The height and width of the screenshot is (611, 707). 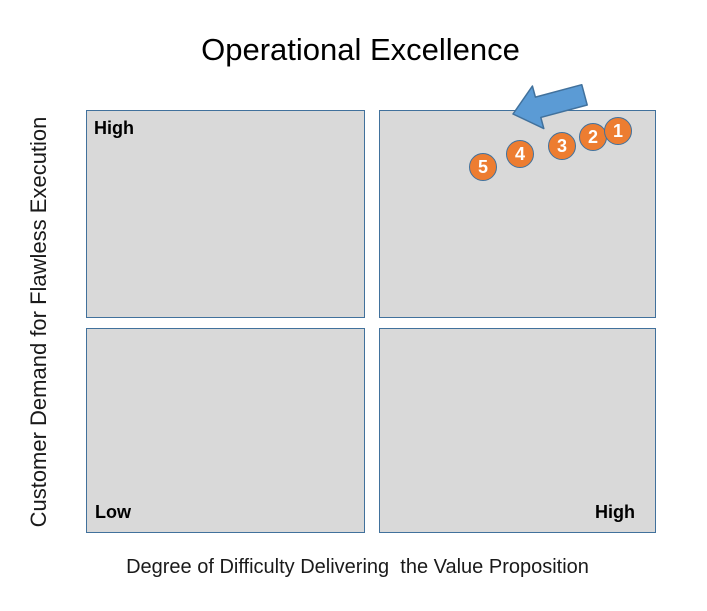 I want to click on quadrant-top-left: High, so click(x=225, y=214).